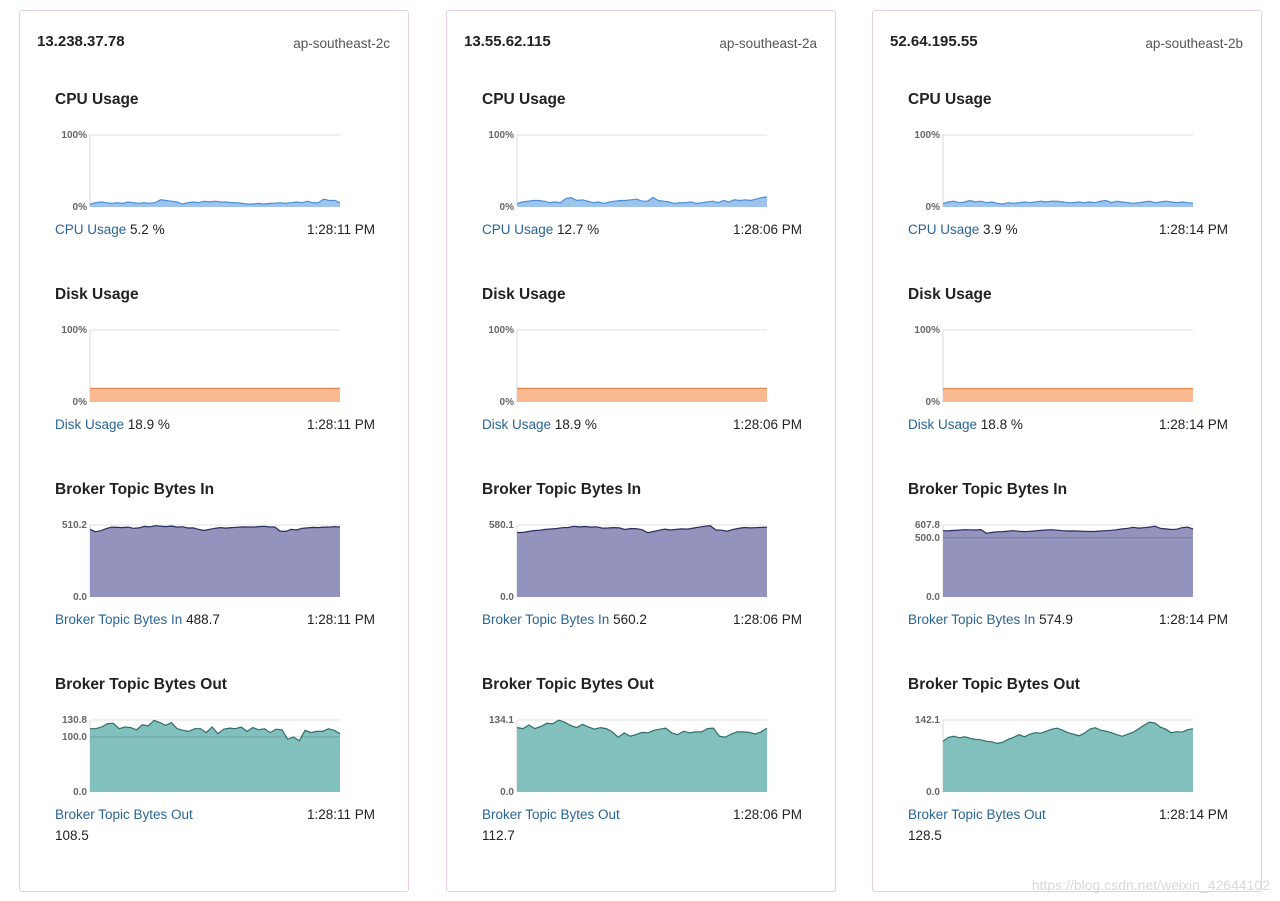 This screenshot has width=1280, height=901. Describe the element at coordinates (1000, 229) in the screenshot. I see `metric-current-value: 3.9 %` at that location.